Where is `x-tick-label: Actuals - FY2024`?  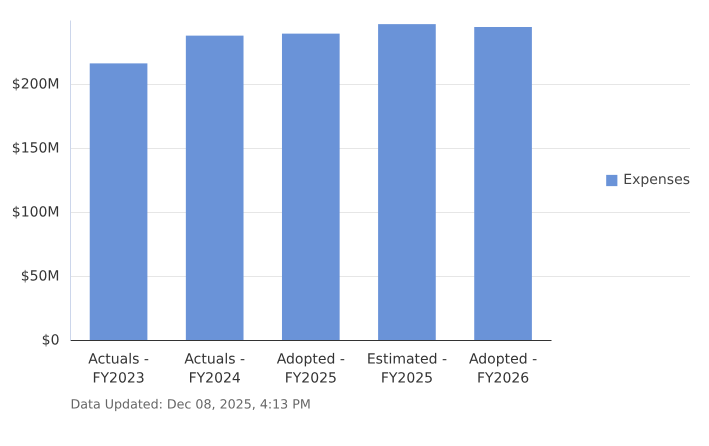
x-tick-label: Actuals - FY2024 is located at coordinates (215, 369).